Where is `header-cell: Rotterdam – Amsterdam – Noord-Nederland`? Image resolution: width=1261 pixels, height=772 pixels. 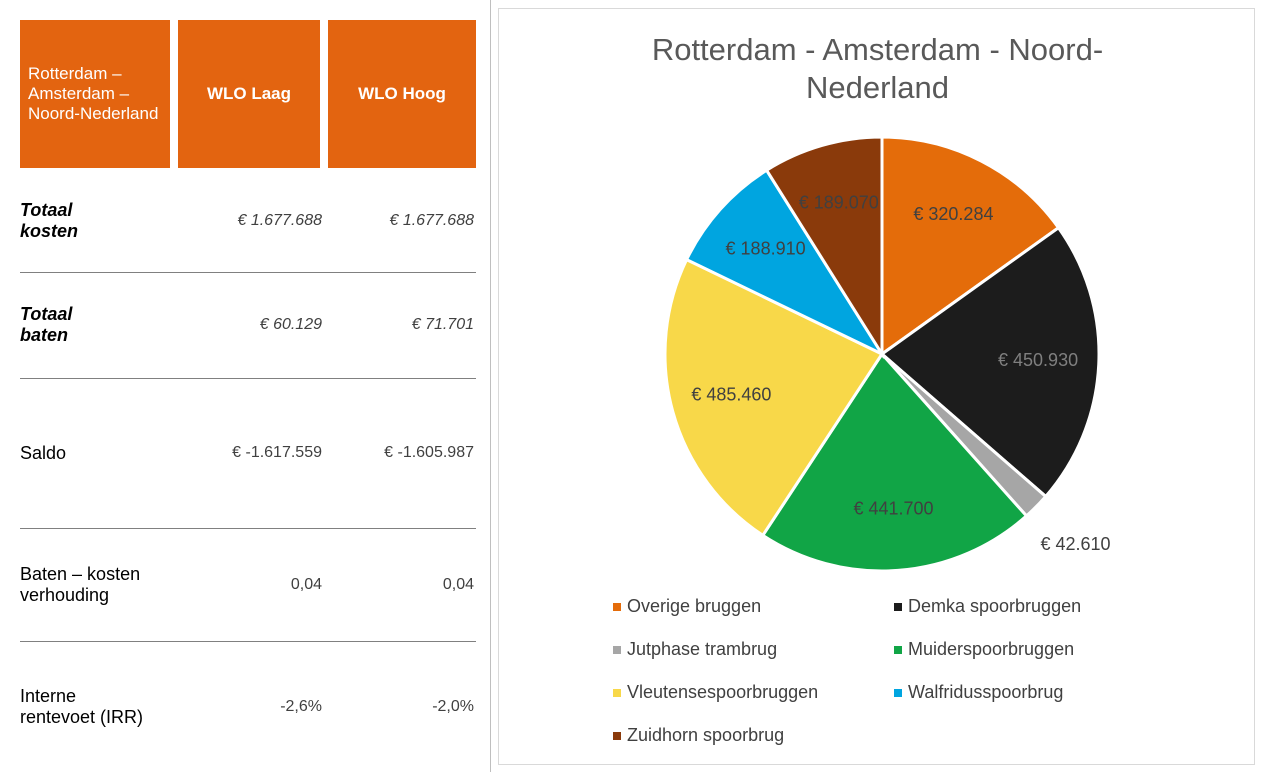 header-cell: Rotterdam – Amsterdam – Noord-Nederland is located at coordinates (95, 94).